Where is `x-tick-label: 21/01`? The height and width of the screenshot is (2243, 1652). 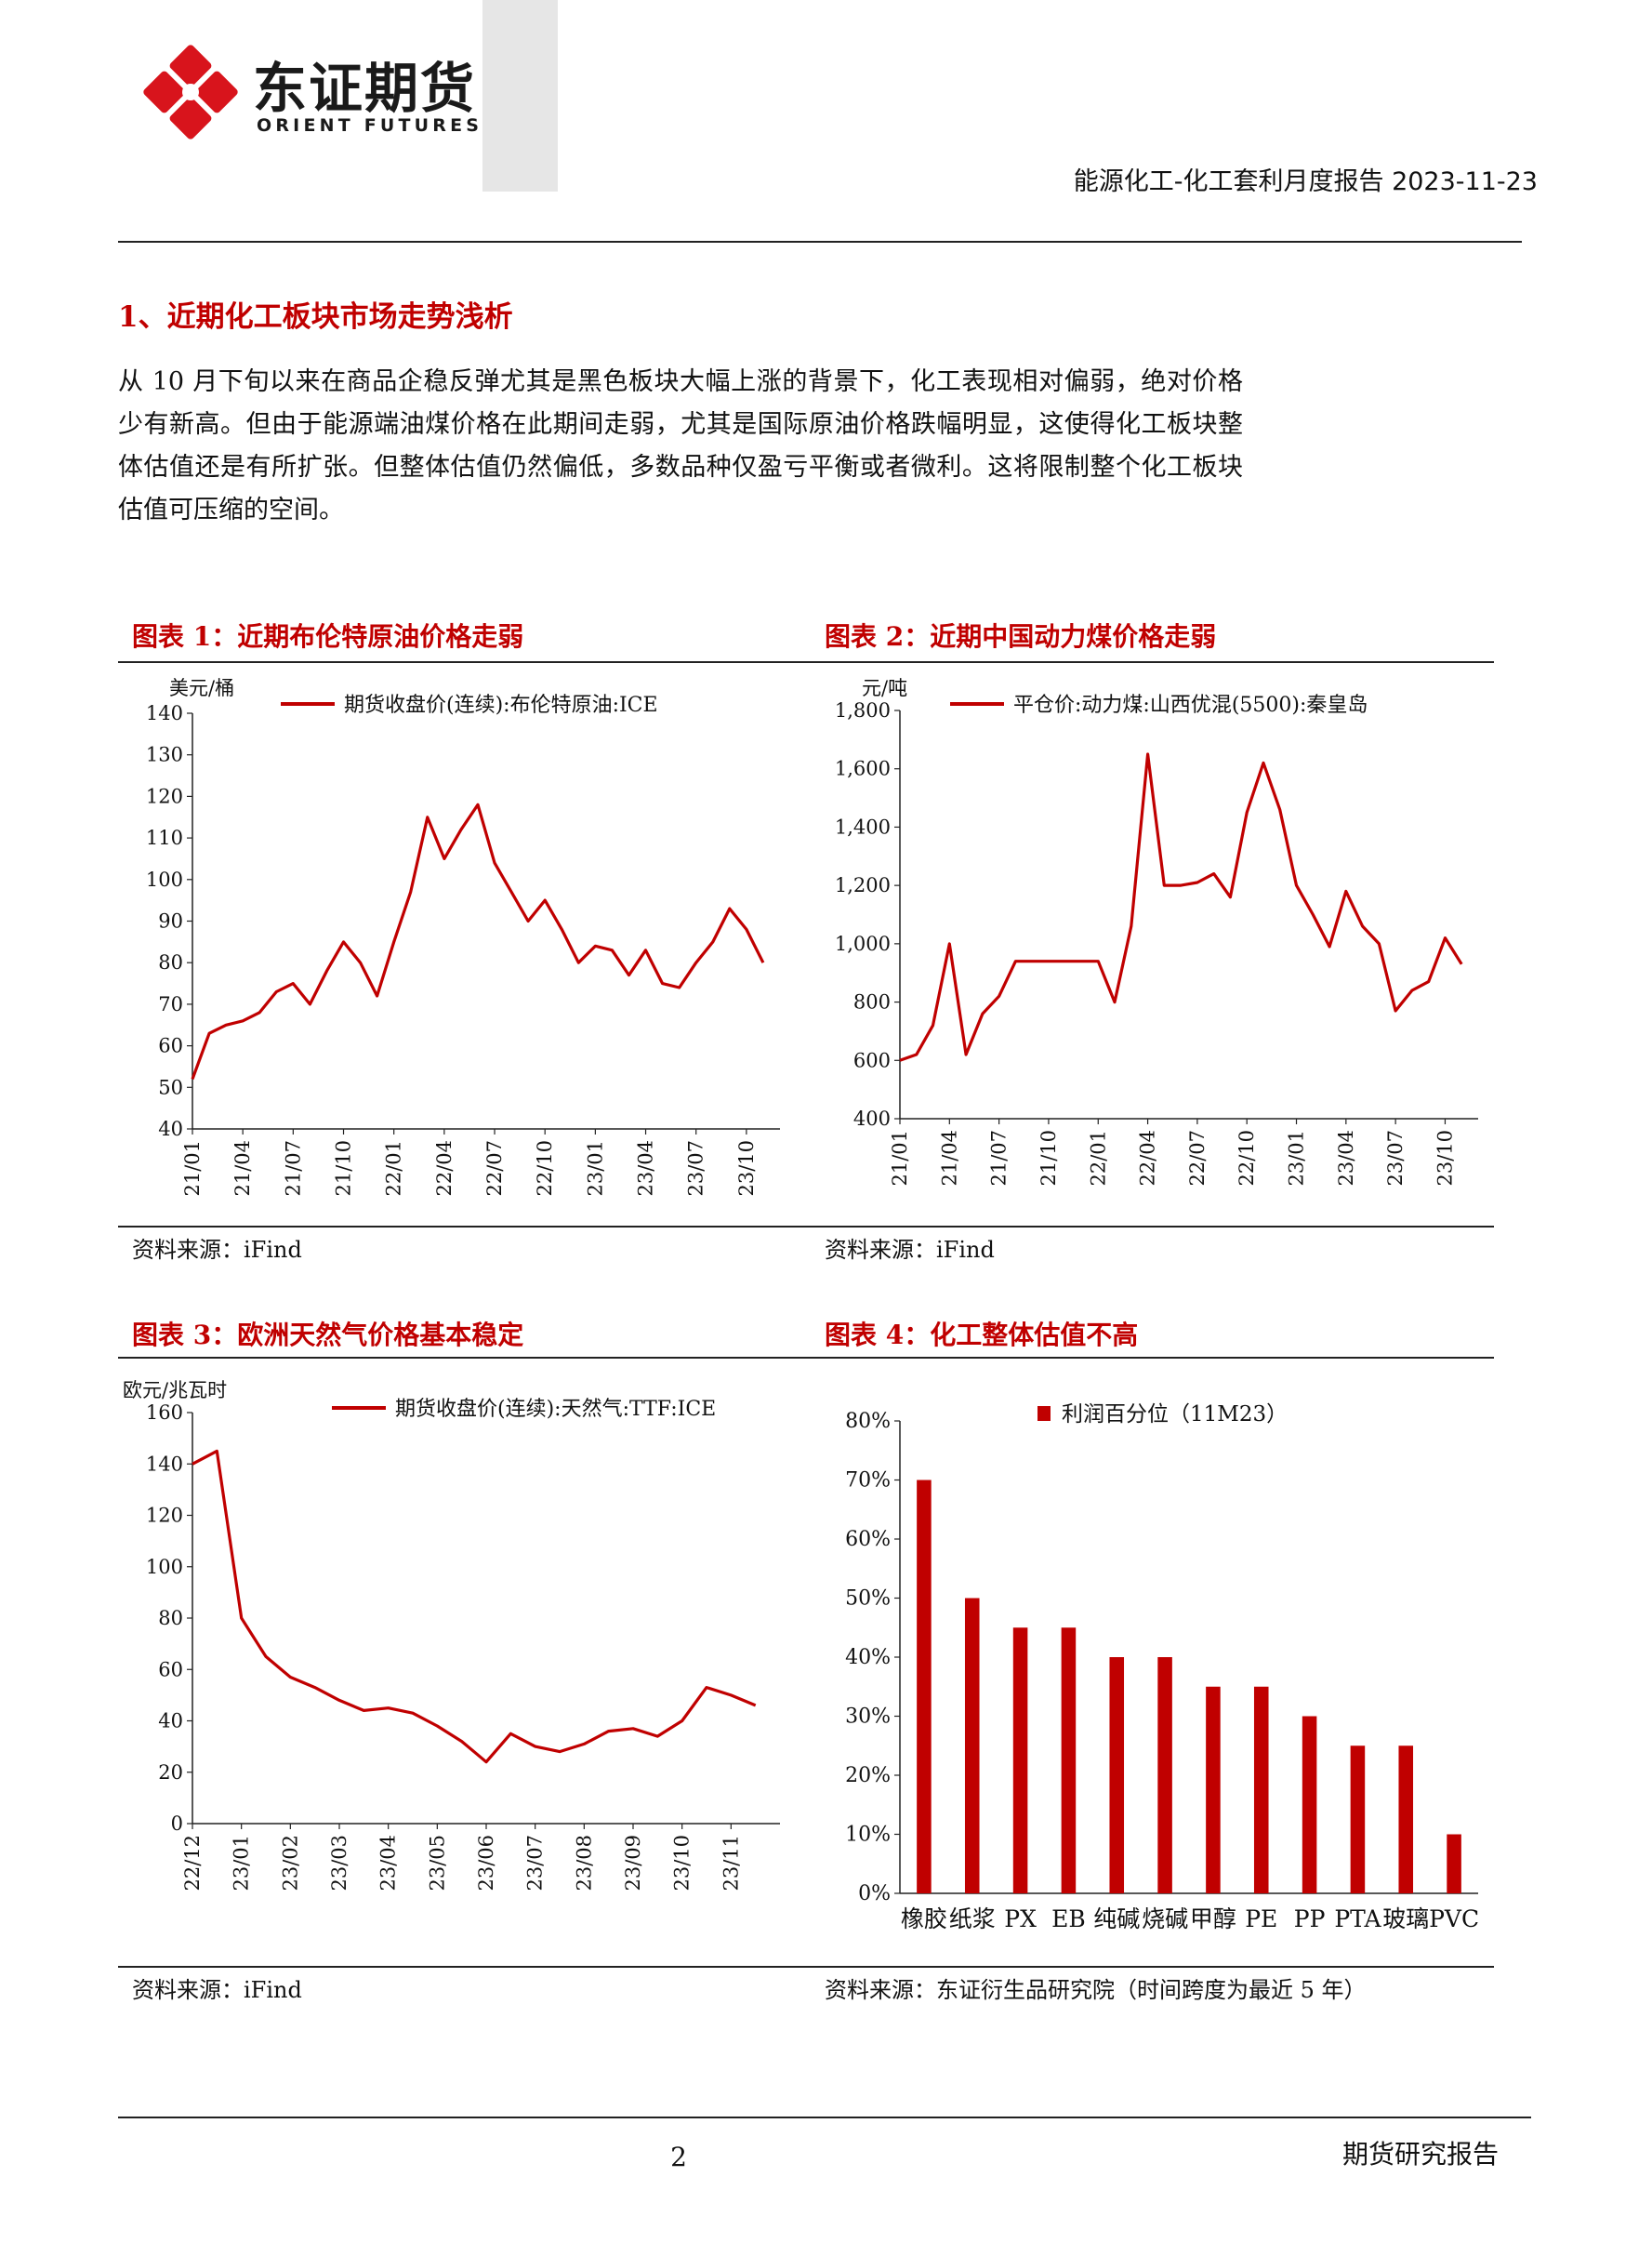
x-tick-label: 21/01 is located at coordinates (192, 1168).